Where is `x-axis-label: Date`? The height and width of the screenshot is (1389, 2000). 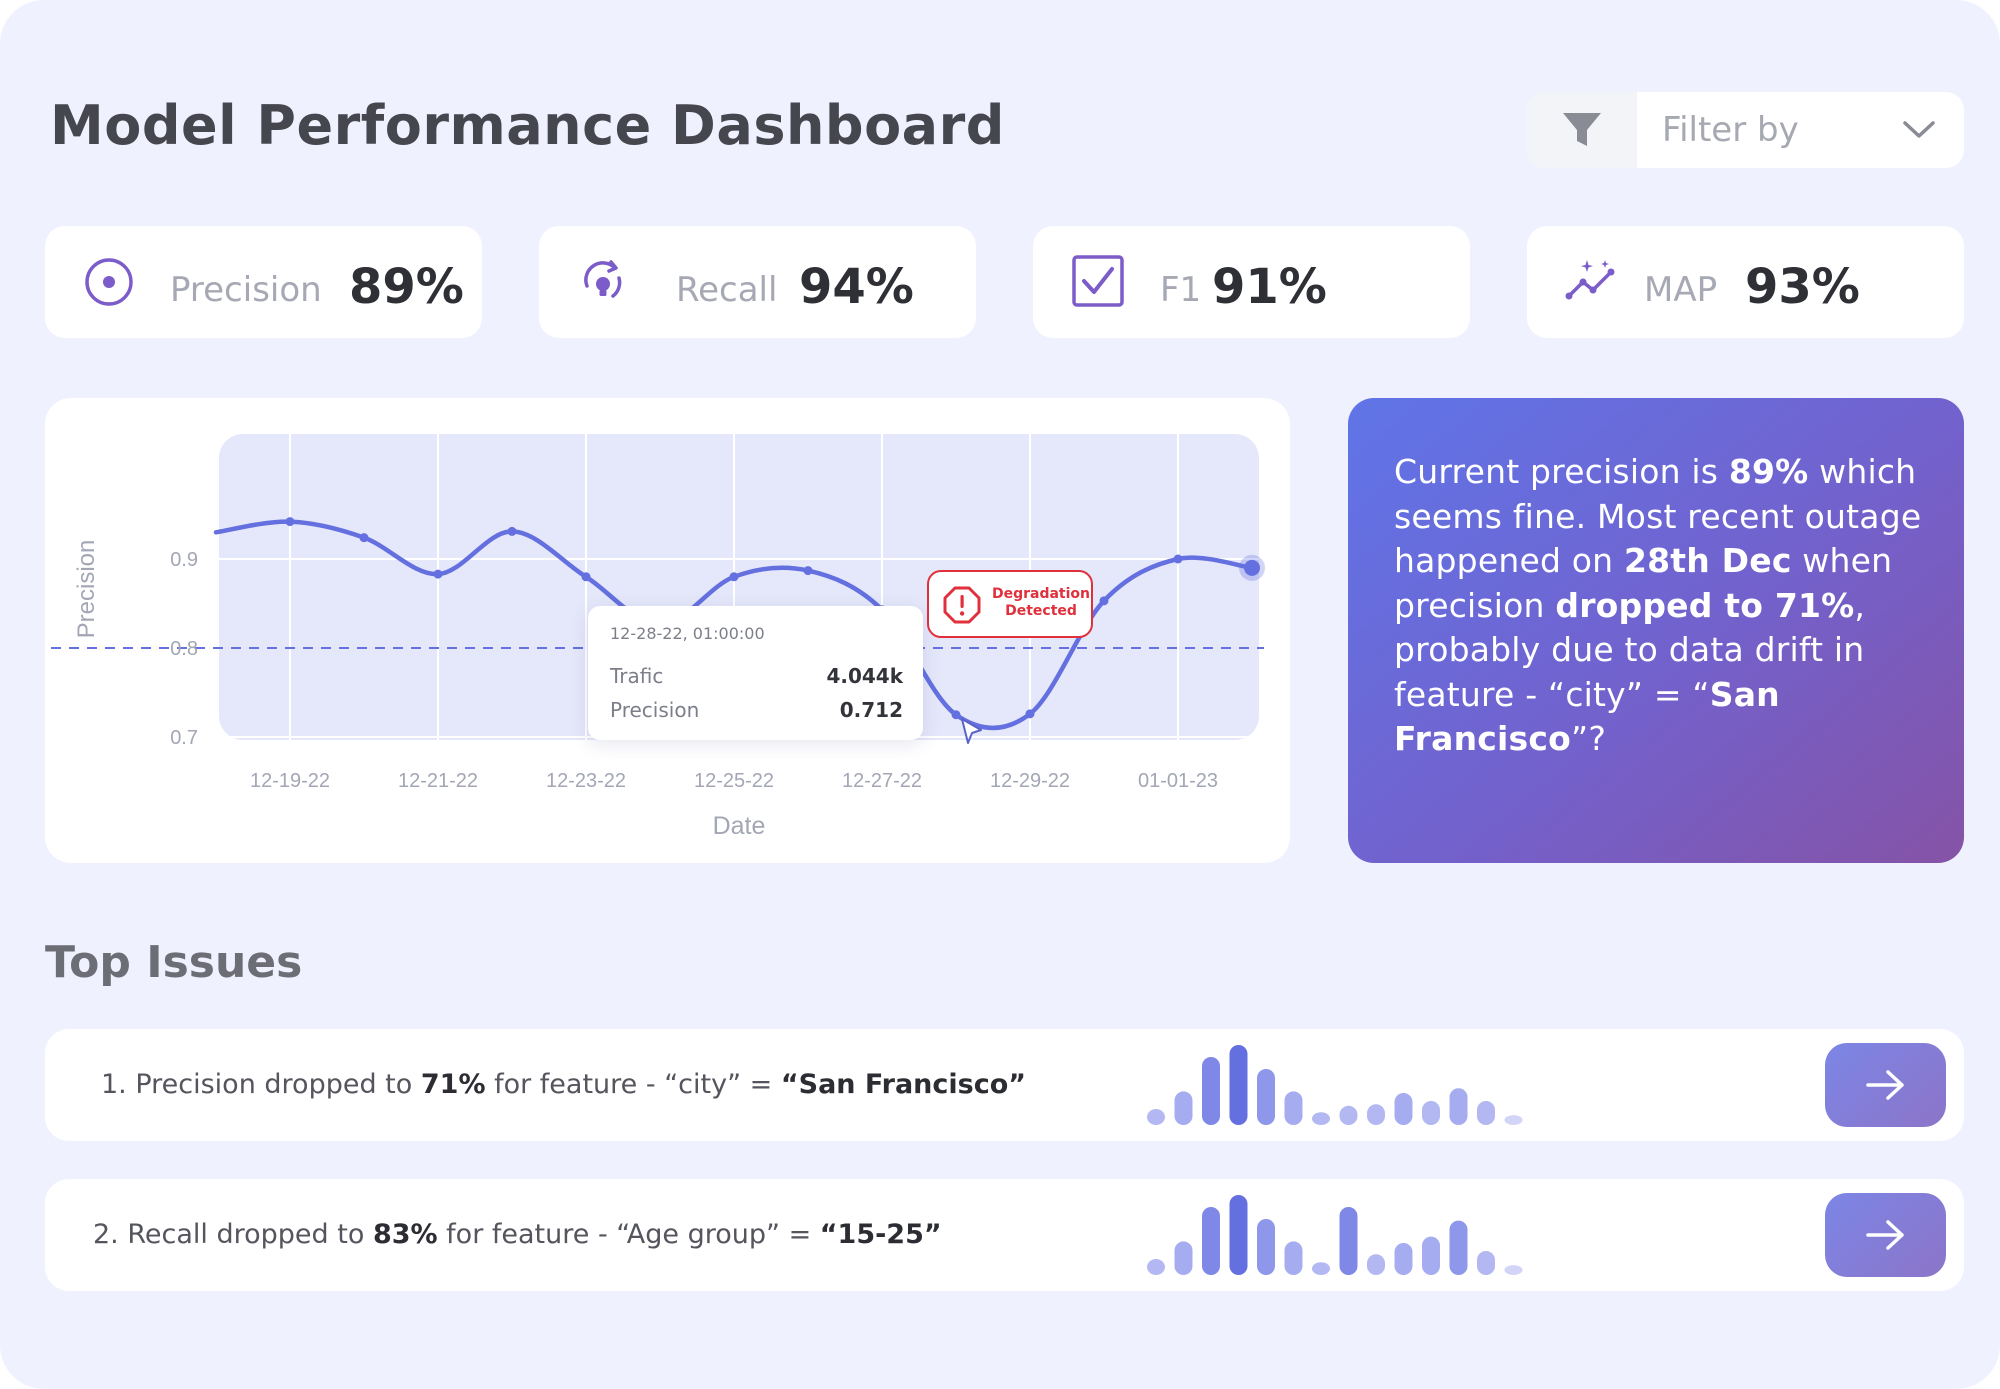 x-axis-label: Date is located at coordinates (739, 826).